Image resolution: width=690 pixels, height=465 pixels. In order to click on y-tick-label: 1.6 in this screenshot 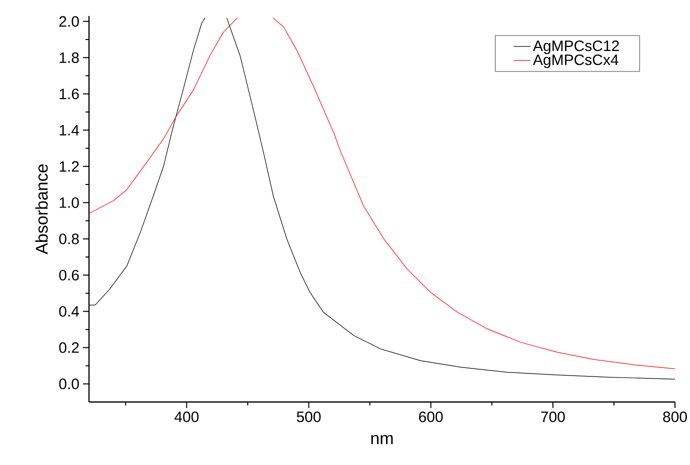, I will do `click(69, 94)`.